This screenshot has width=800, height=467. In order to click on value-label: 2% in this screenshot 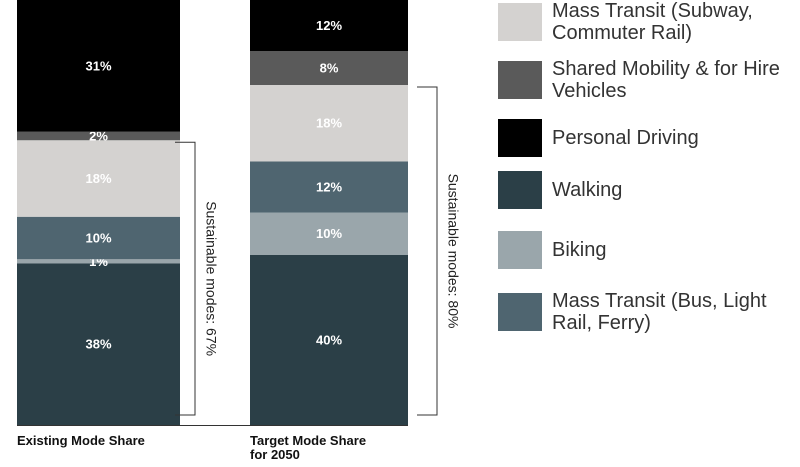, I will do `click(98, 135)`.